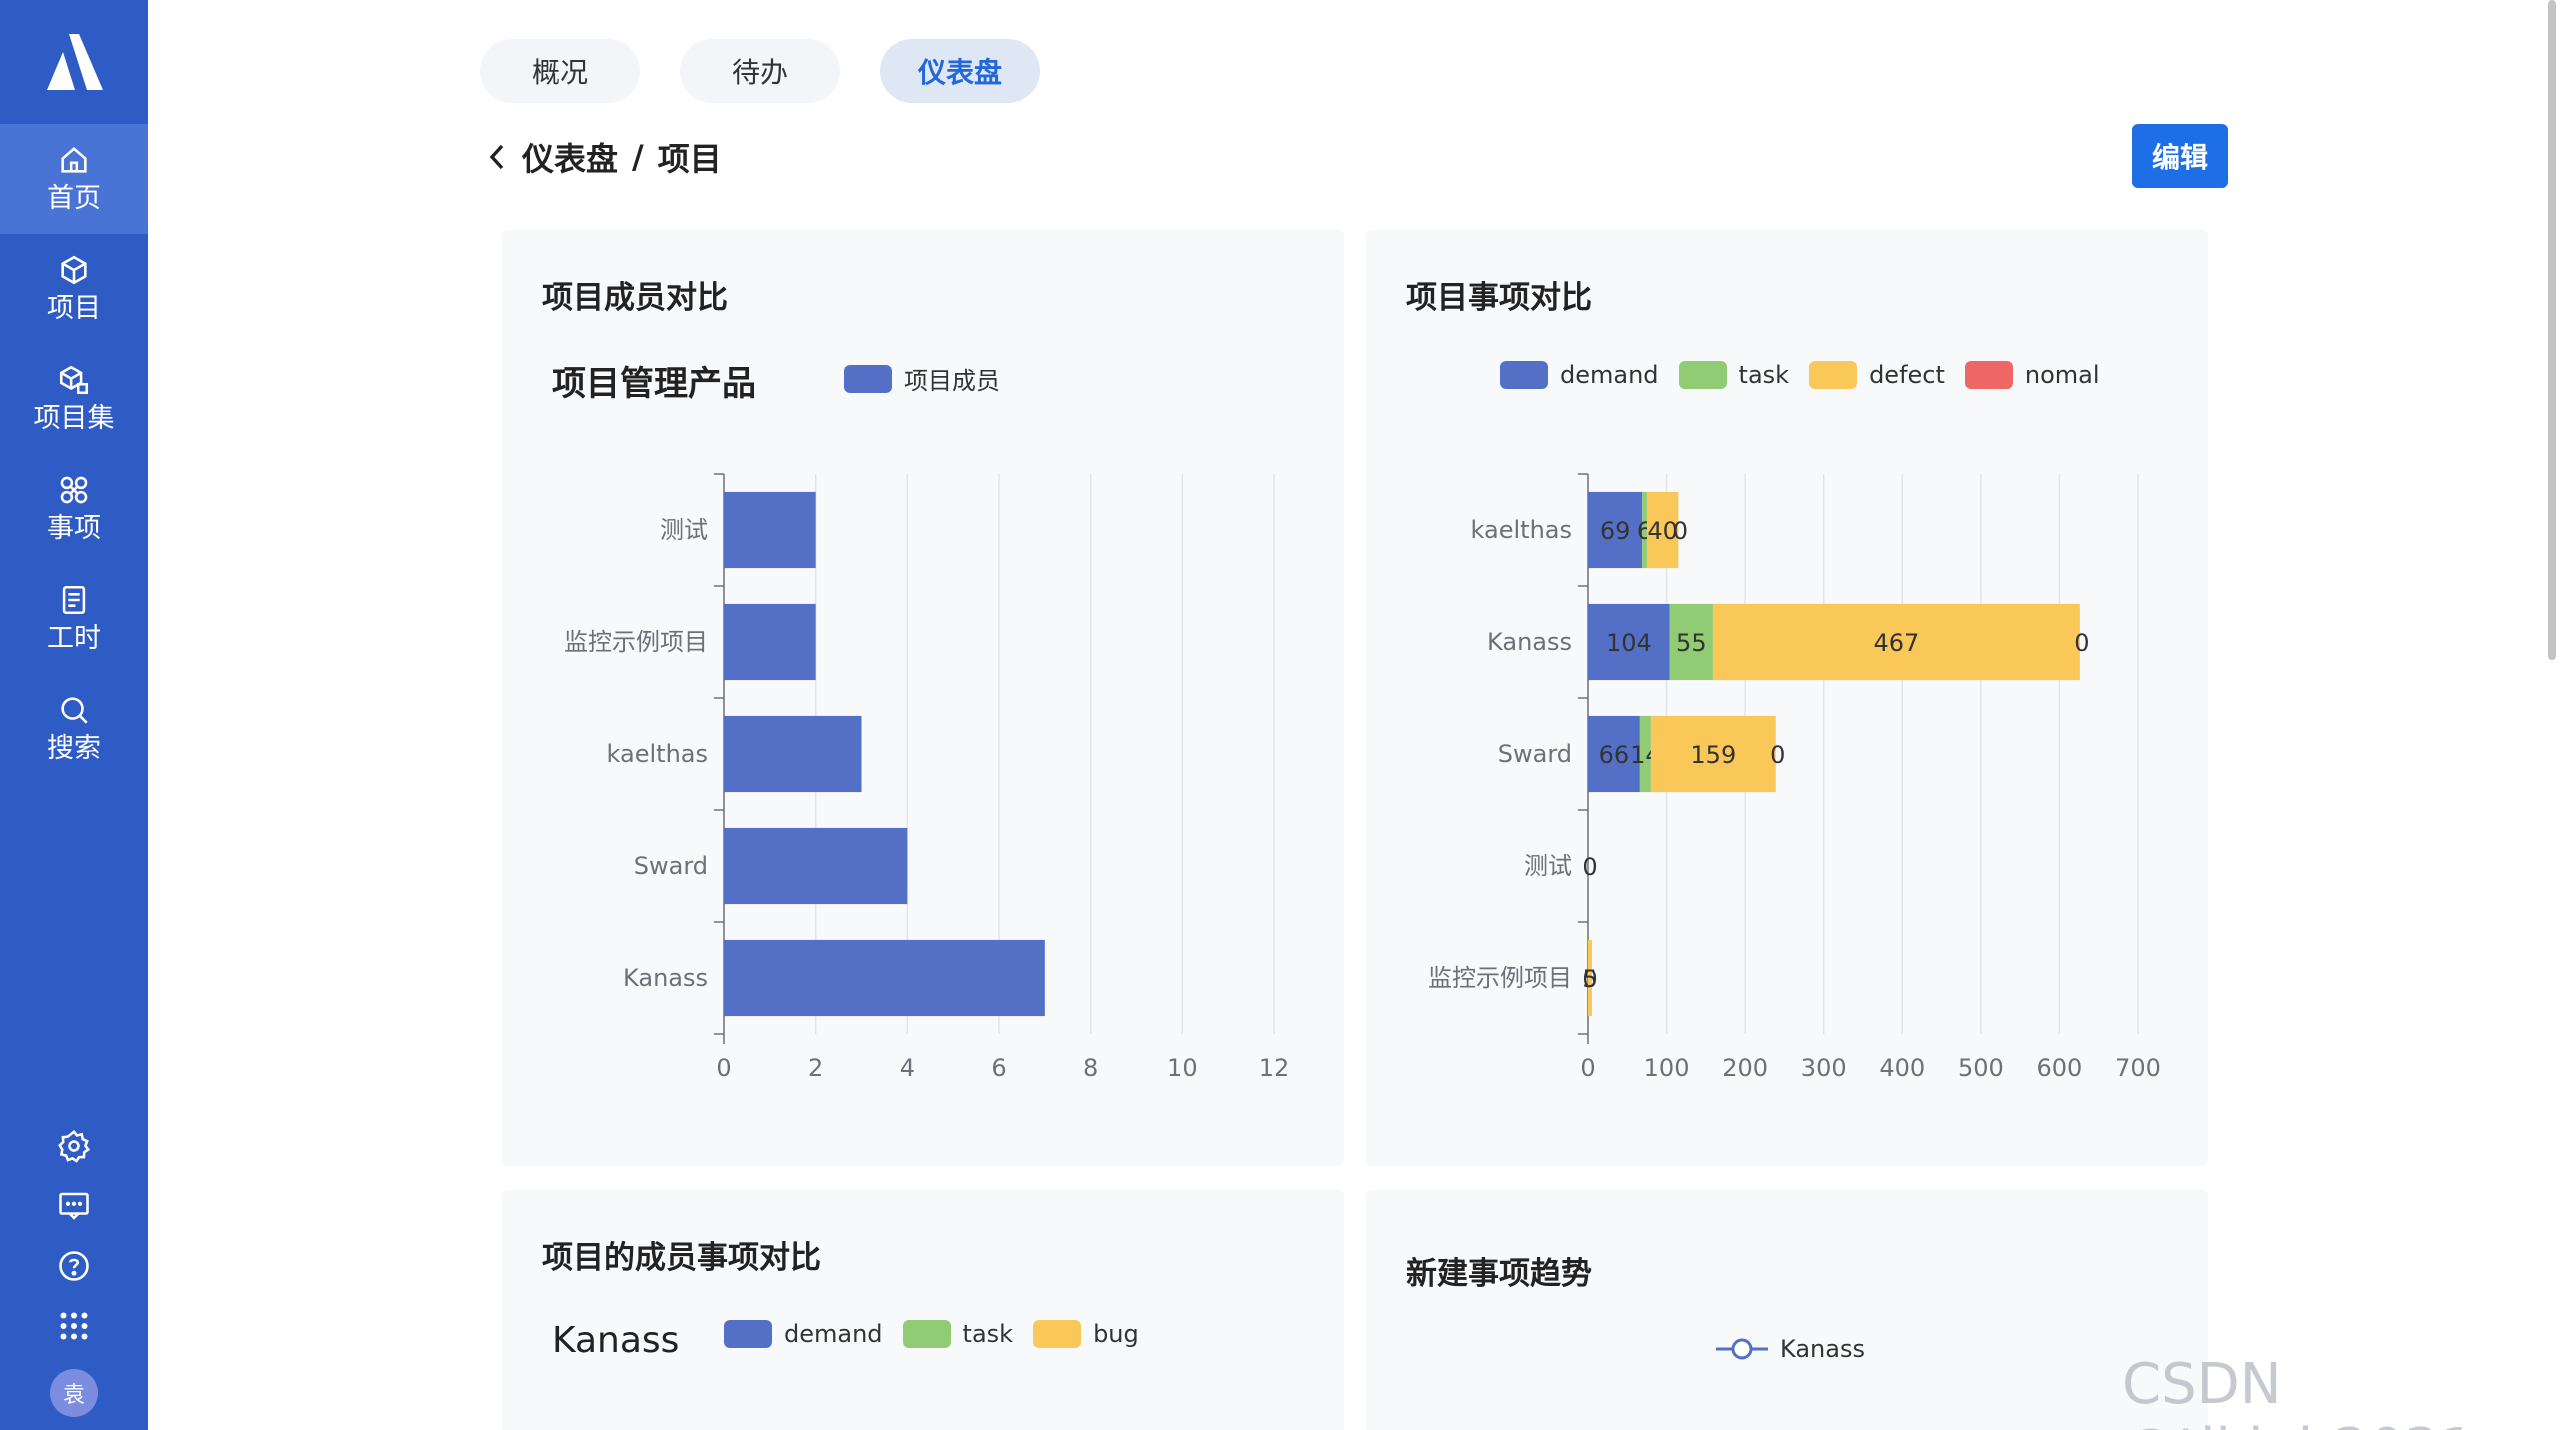 This screenshot has width=2560, height=1430. What do you see at coordinates (1499, 298) in the screenshot?
I see `card-title: 项目事项对比` at bounding box center [1499, 298].